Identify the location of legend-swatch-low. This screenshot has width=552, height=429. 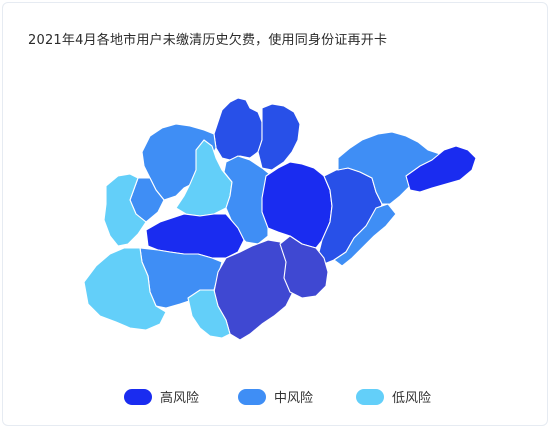
(370, 396).